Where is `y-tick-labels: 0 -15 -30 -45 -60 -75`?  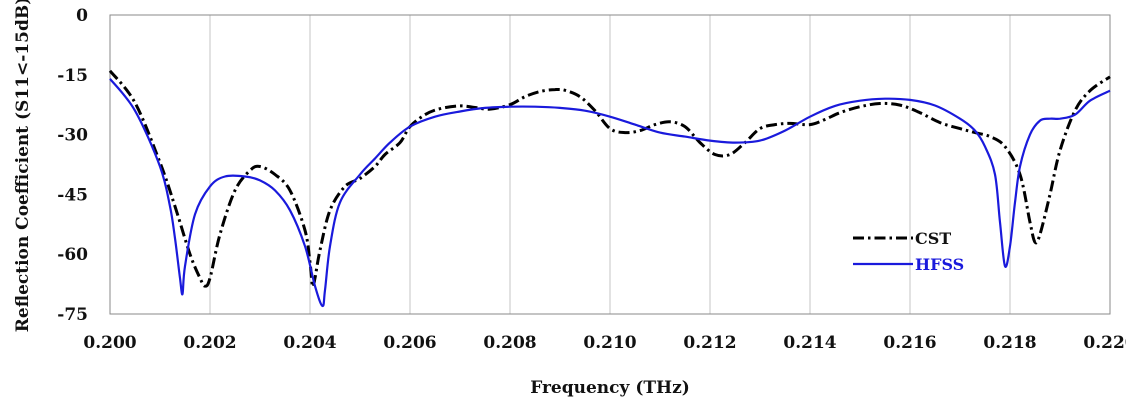
y-tick-labels: 0 -15 -30 -45 -60 -75 is located at coordinates (72, 165).